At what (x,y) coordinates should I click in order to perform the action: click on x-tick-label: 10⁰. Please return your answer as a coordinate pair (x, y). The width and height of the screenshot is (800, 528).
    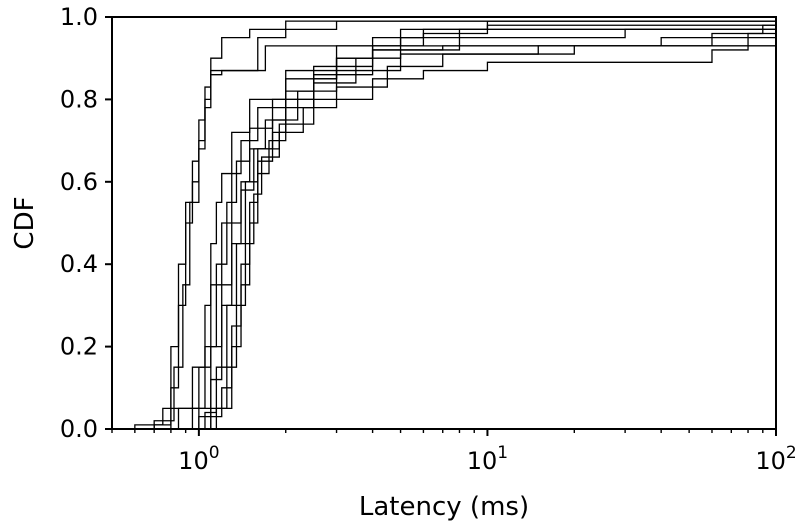
    Looking at the image, I should click on (198, 459).